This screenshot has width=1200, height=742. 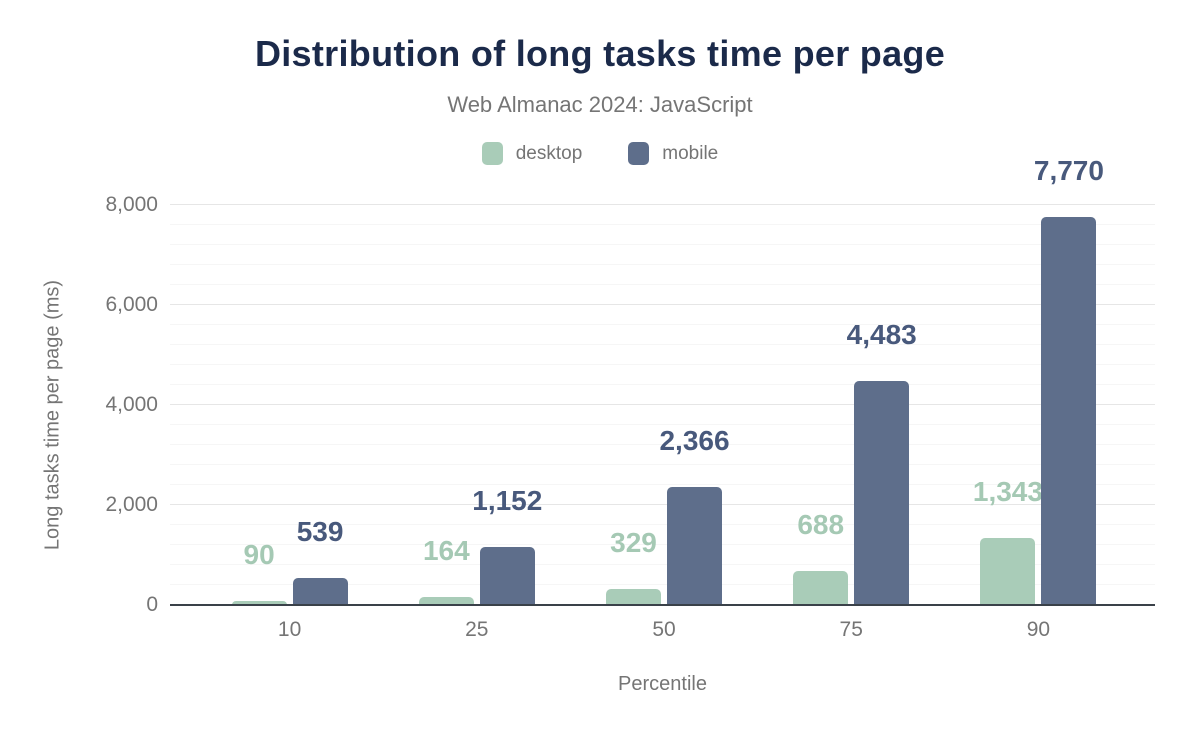 I want to click on value-label-desktop: 90, so click(x=259, y=554).